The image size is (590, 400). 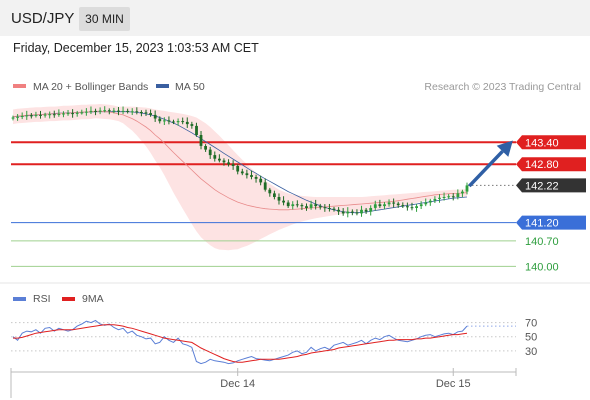 What do you see at coordinates (542, 186) in the screenshot?
I see `level-label-2: 142.22` at bounding box center [542, 186].